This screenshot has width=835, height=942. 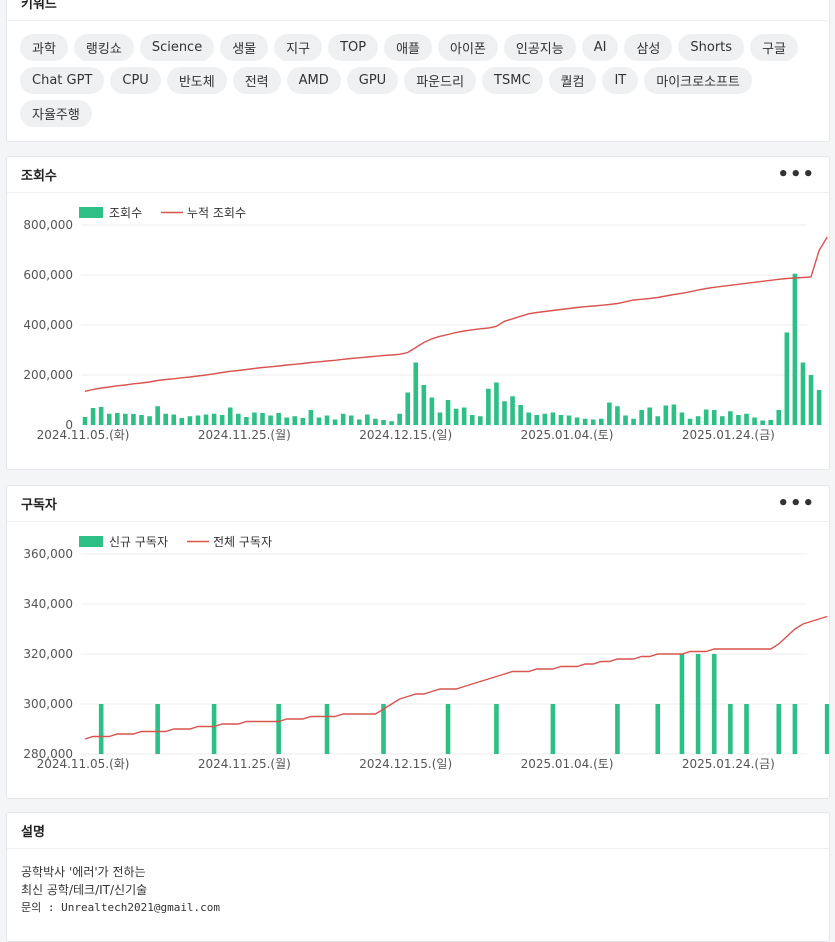 I want to click on keyword-tag: 마이크로소프트, so click(x=698, y=80).